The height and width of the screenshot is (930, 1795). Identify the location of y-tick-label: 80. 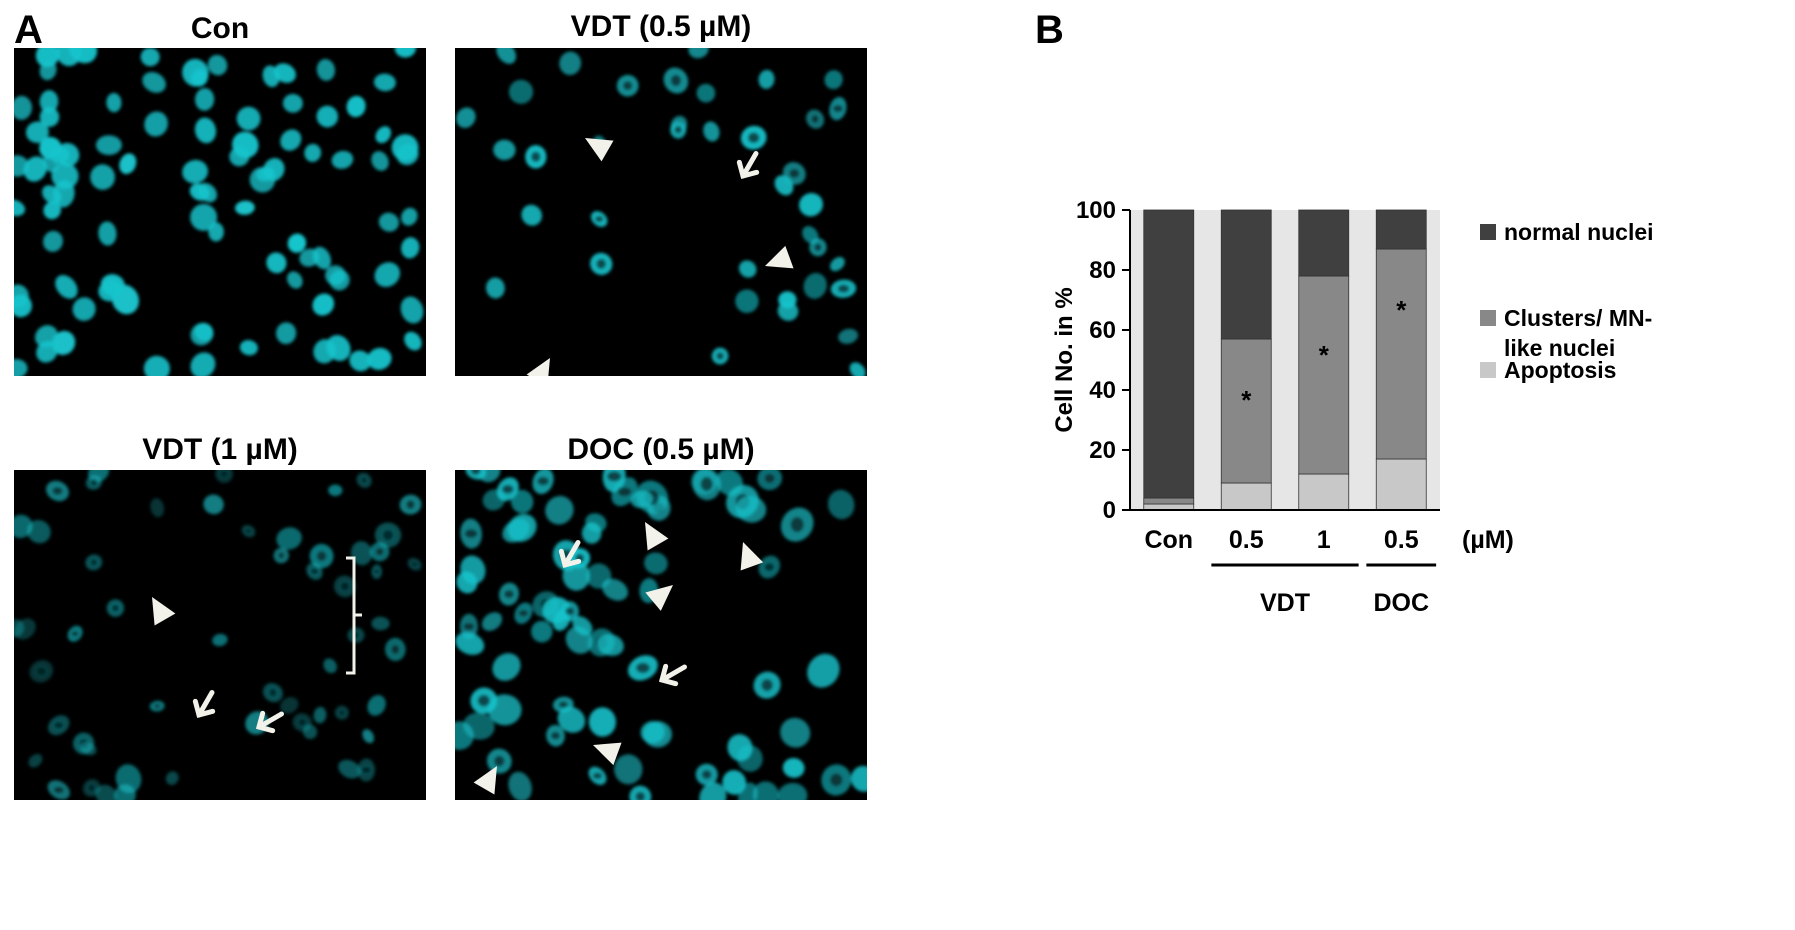
(1102, 270).